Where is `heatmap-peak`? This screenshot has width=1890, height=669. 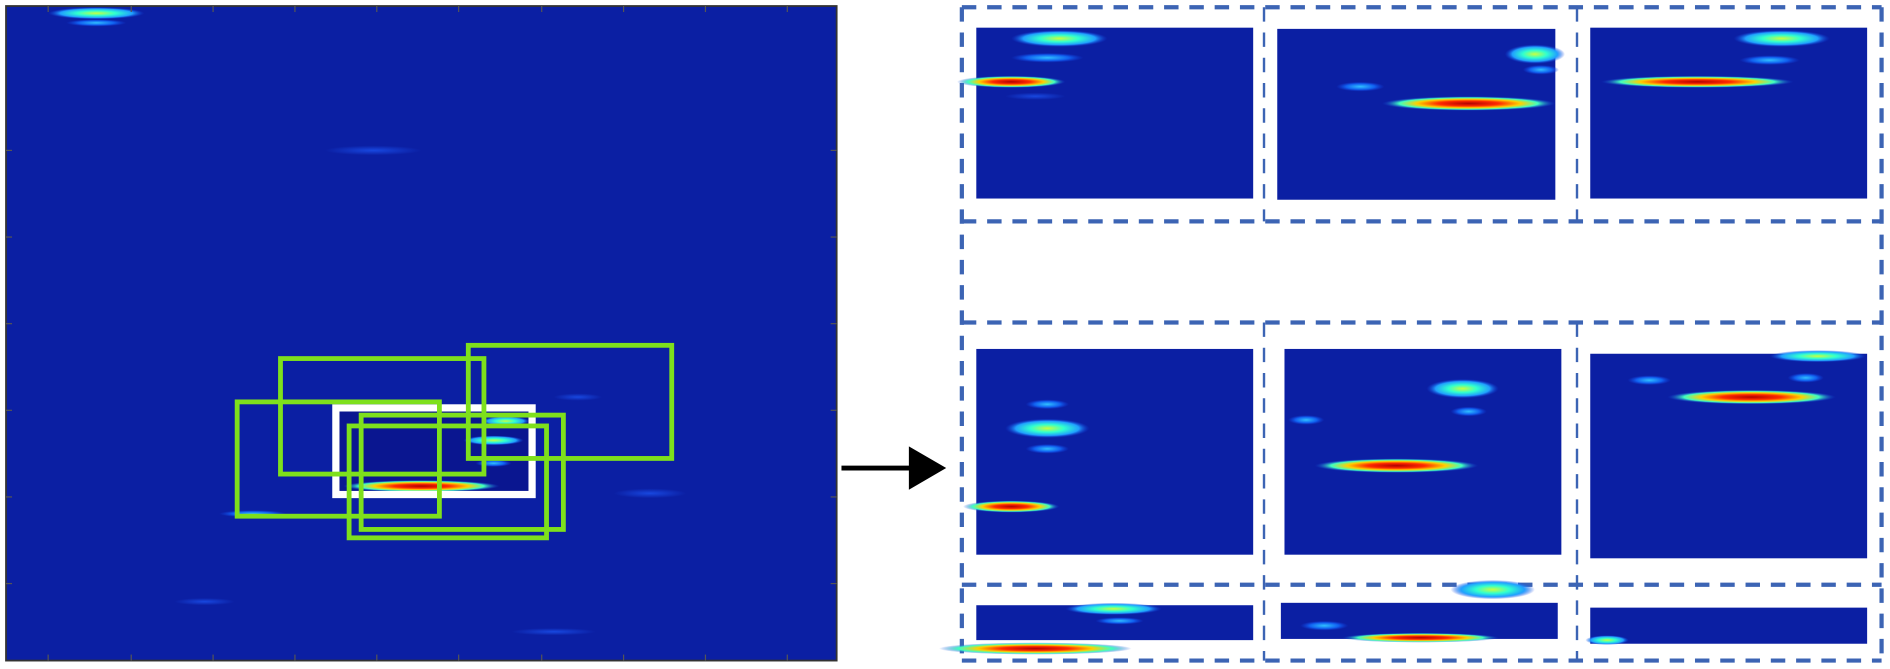 heatmap-peak is located at coordinates (421, 486).